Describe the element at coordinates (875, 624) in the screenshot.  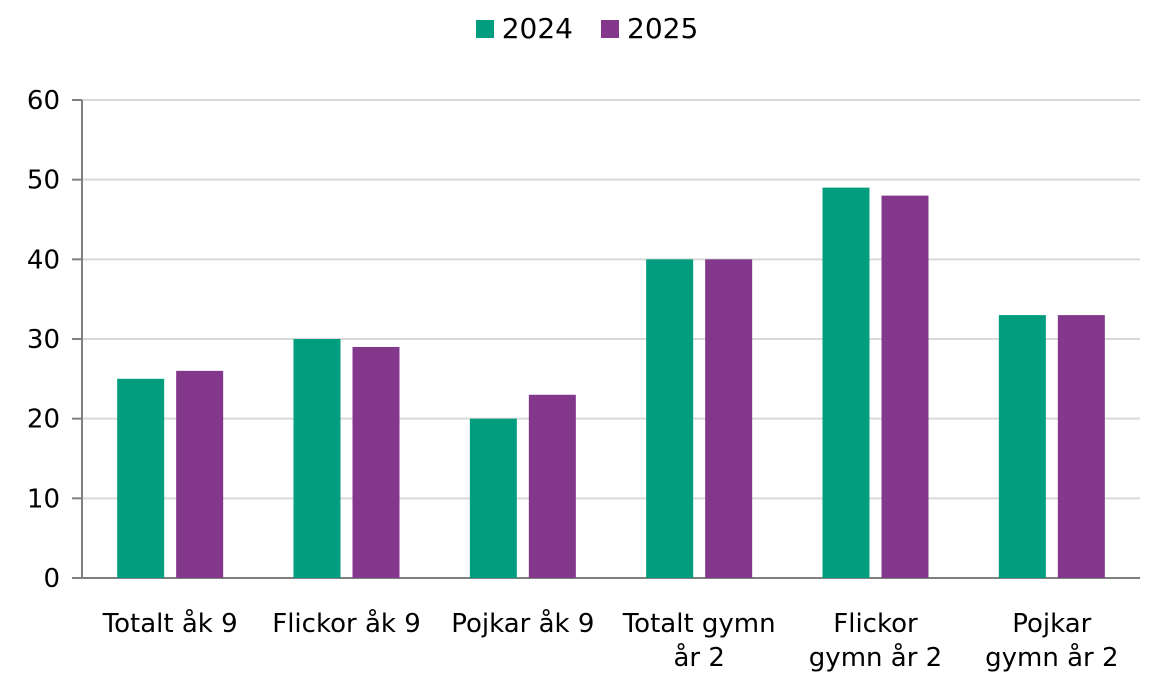
I see `x-tick-label-4-line-0: Flickor` at that location.